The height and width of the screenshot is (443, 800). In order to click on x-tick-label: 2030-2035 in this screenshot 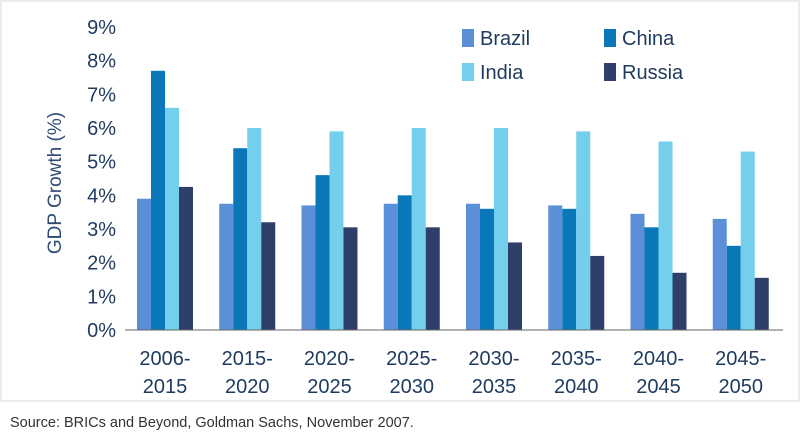, I will do `click(493, 373)`.